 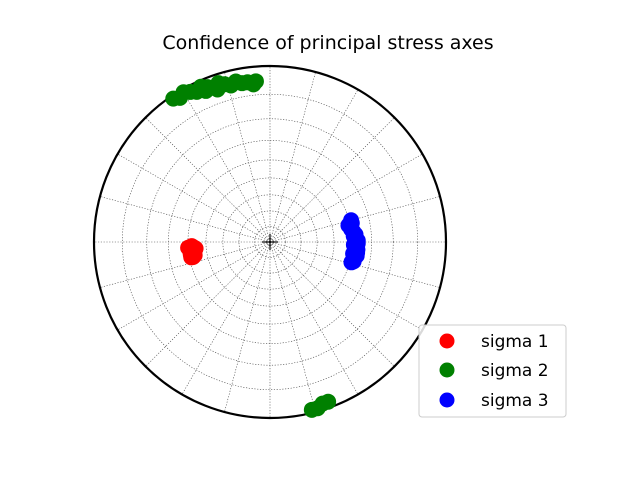 What do you see at coordinates (515, 371) in the screenshot?
I see `legend-label-sigma-2: sigma 2` at bounding box center [515, 371].